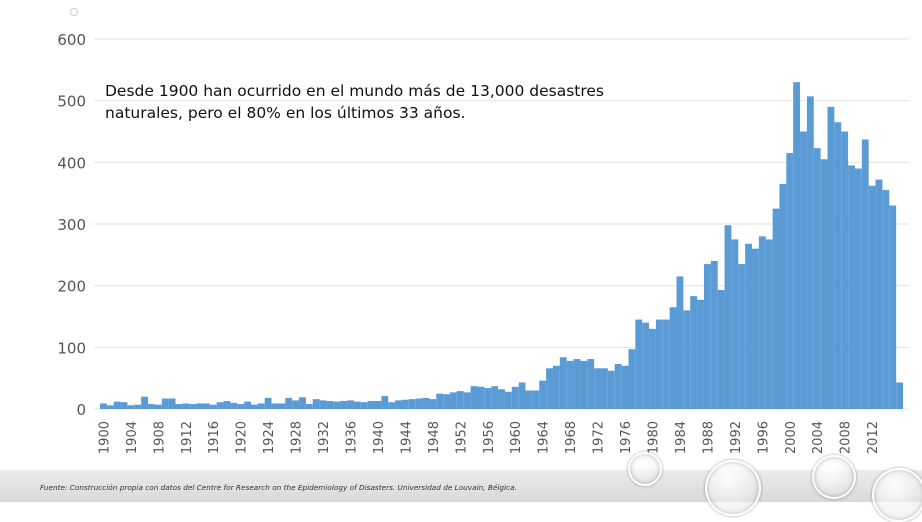 This screenshot has height=522, width=922. What do you see at coordinates (873, 437) in the screenshot?
I see `x-tick-label: 2012` at bounding box center [873, 437].